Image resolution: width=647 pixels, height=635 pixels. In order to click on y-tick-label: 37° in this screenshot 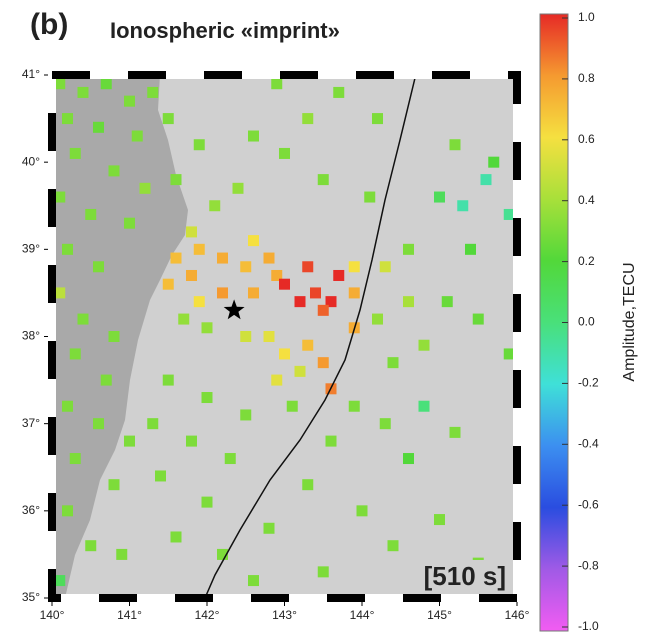, I will do `click(31, 423)`.